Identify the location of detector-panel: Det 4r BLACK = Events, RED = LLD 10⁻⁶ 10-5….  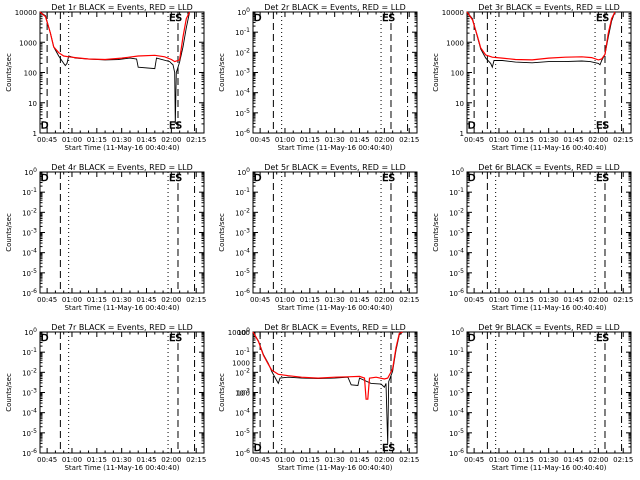
(105, 237).